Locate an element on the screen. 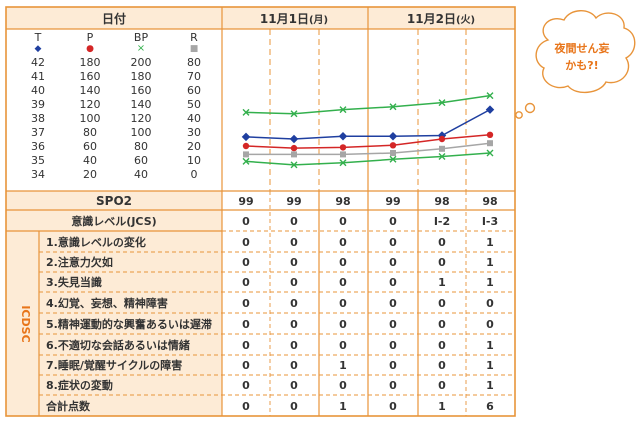 This screenshot has height=434, width=644. svg-text: 41 is located at coordinates (38, 76).